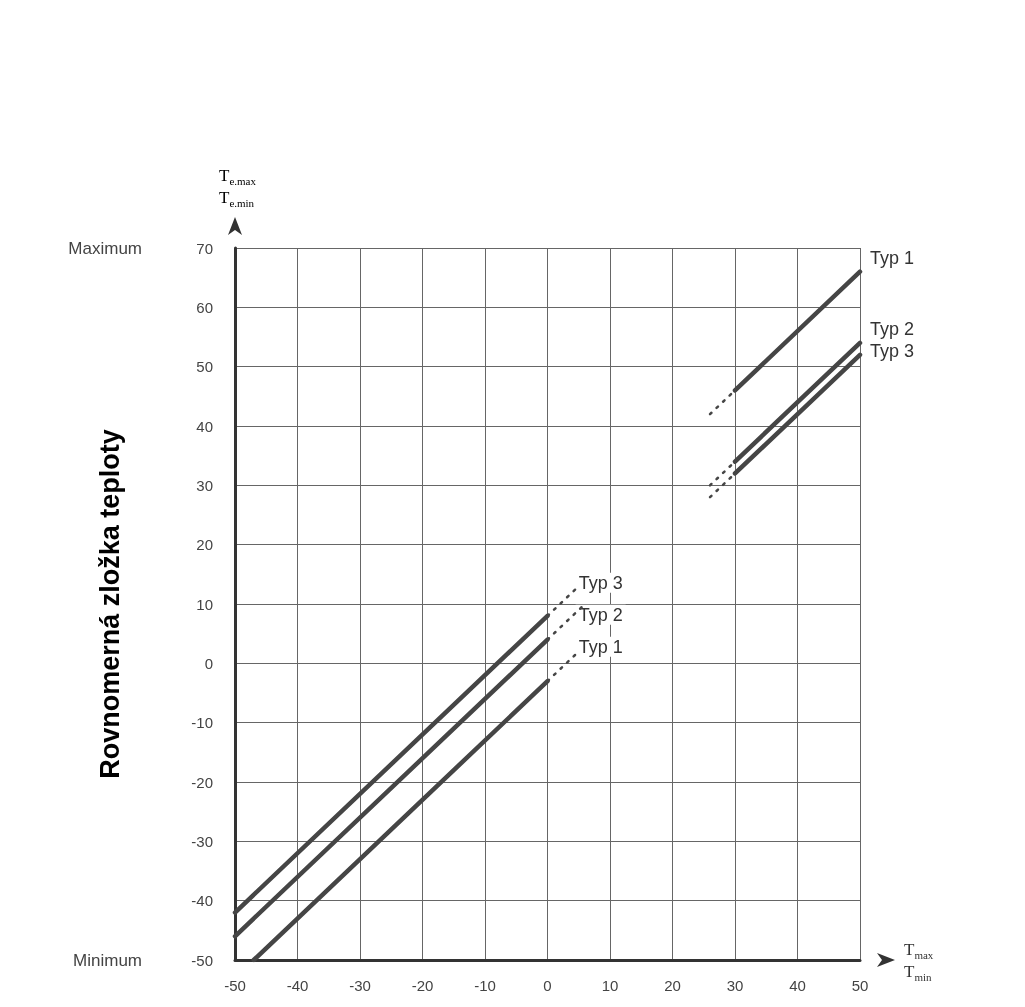  Describe the element at coordinates (105, 248) in the screenshot. I see `text: Maximum` at that location.